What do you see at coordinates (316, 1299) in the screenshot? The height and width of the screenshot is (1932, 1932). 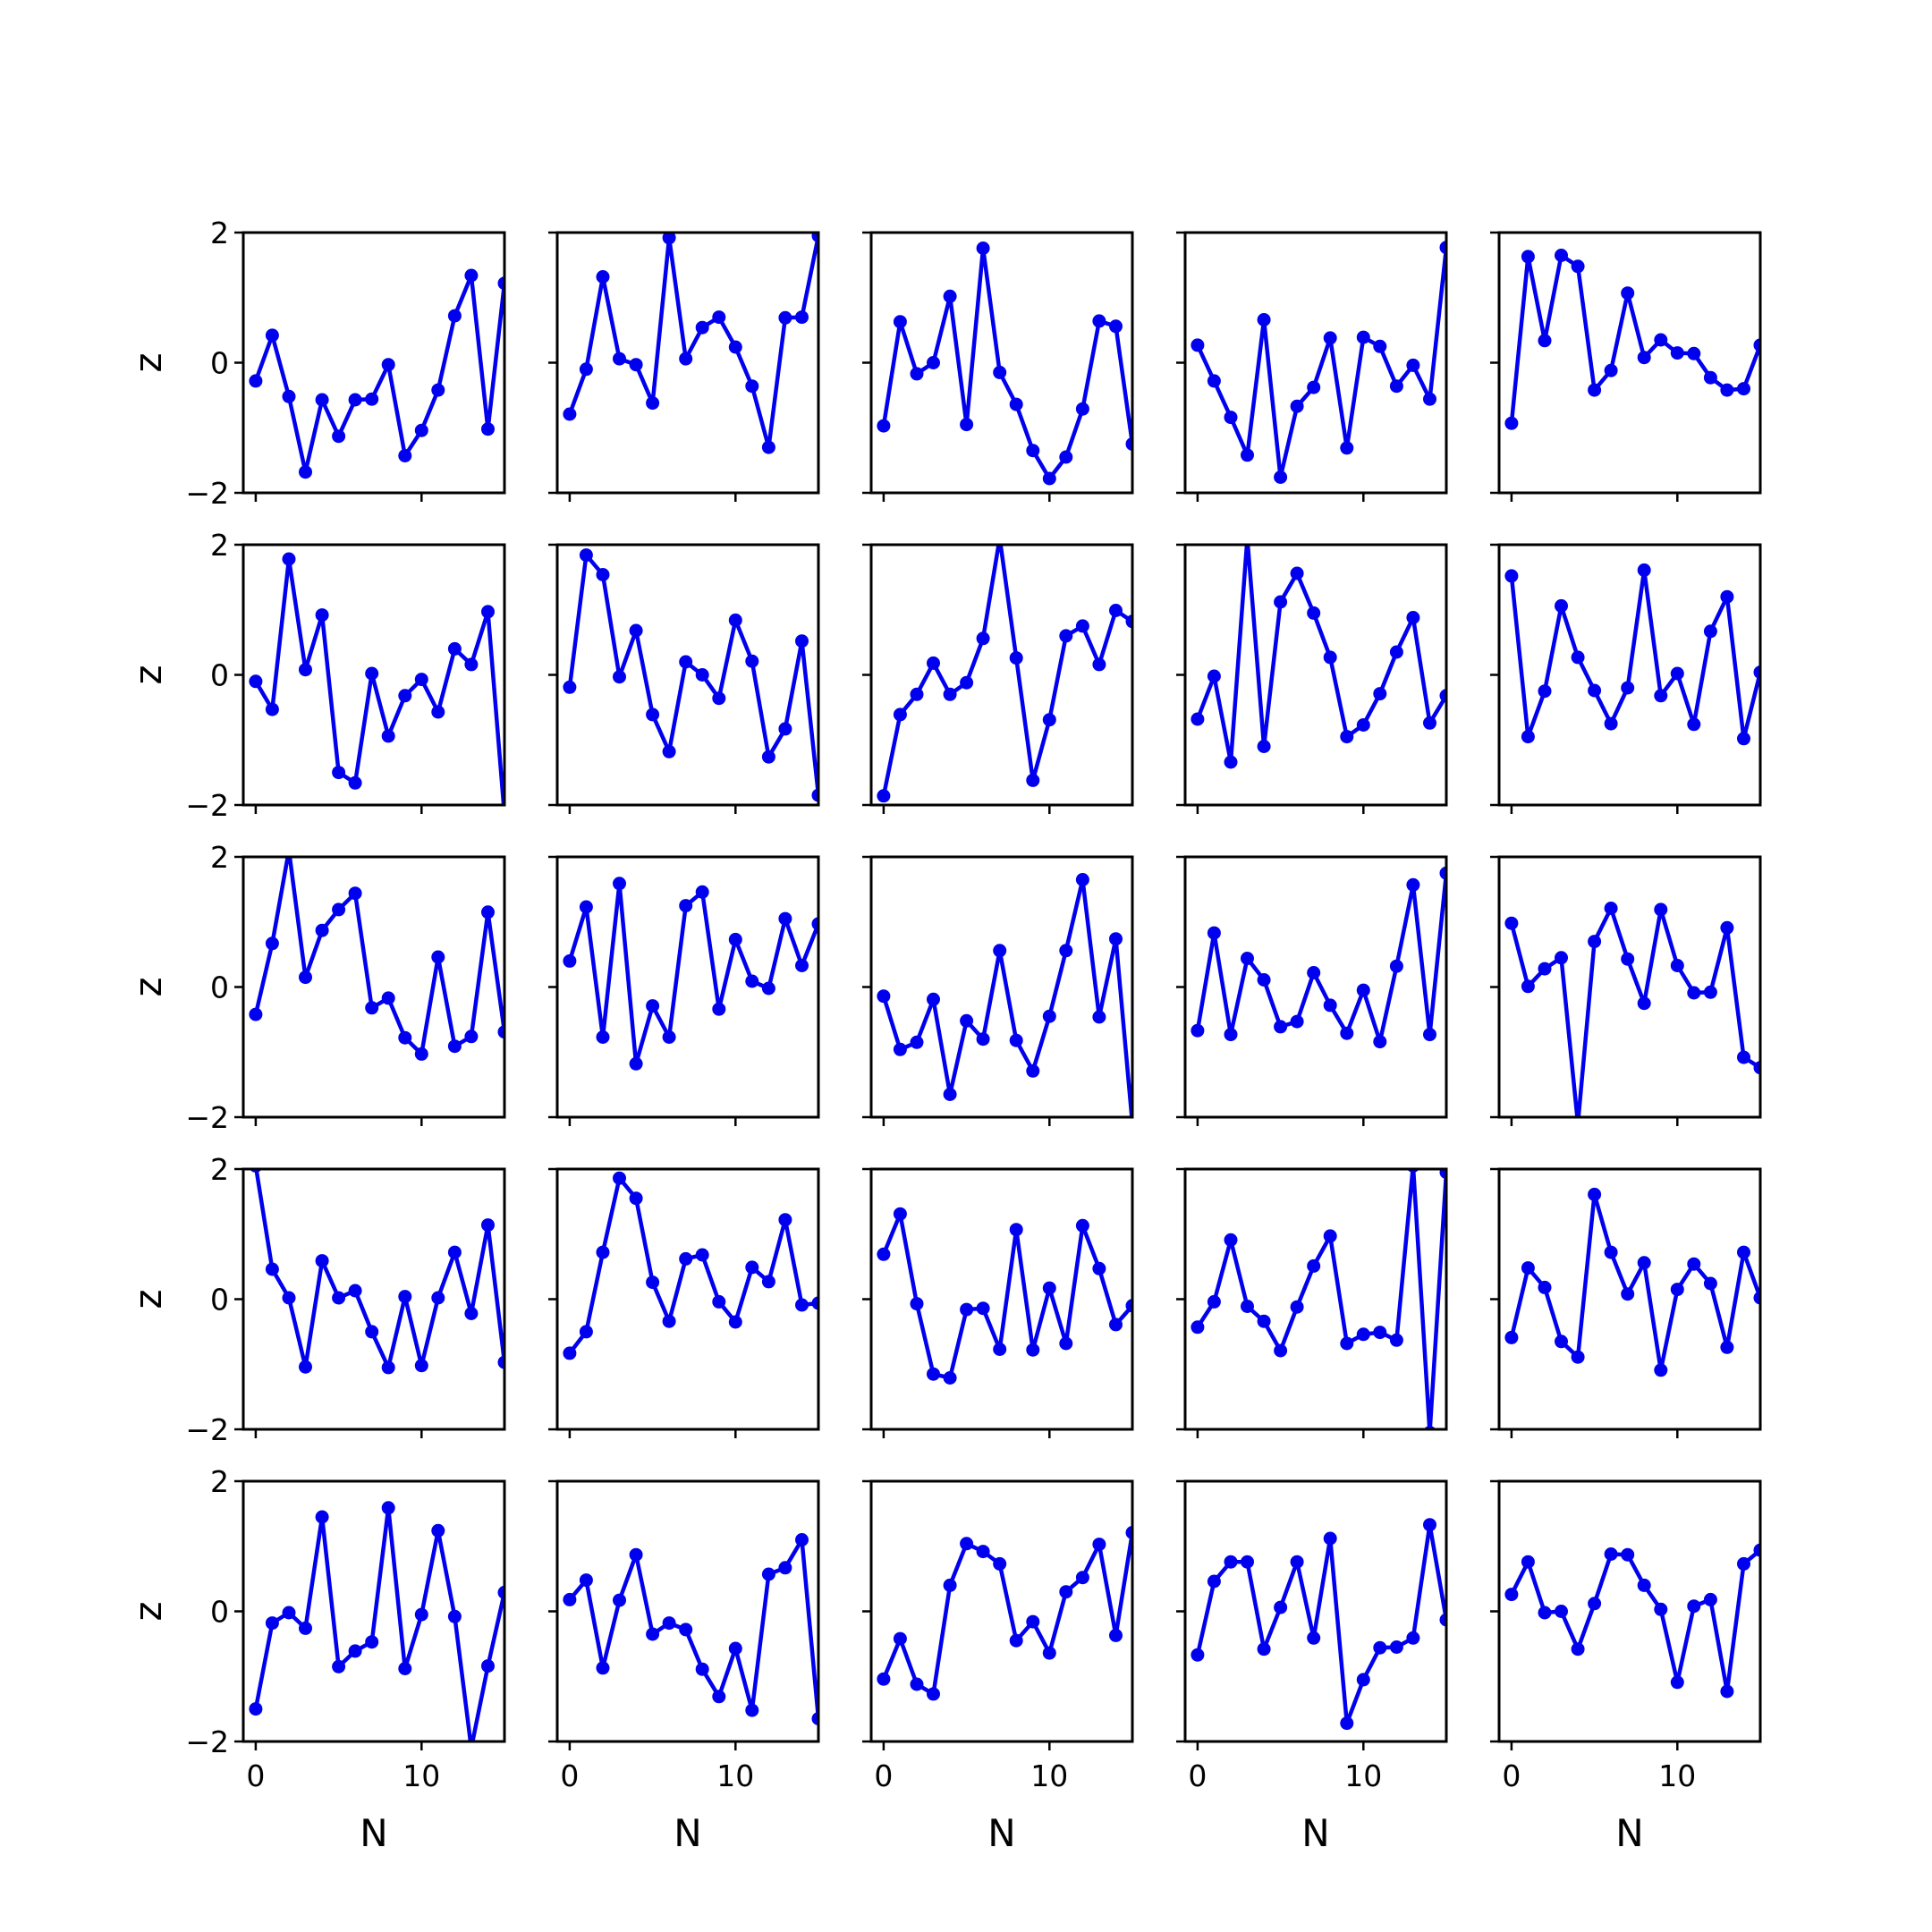 I see `panel-4-1: −2 0 2 z` at bounding box center [316, 1299].